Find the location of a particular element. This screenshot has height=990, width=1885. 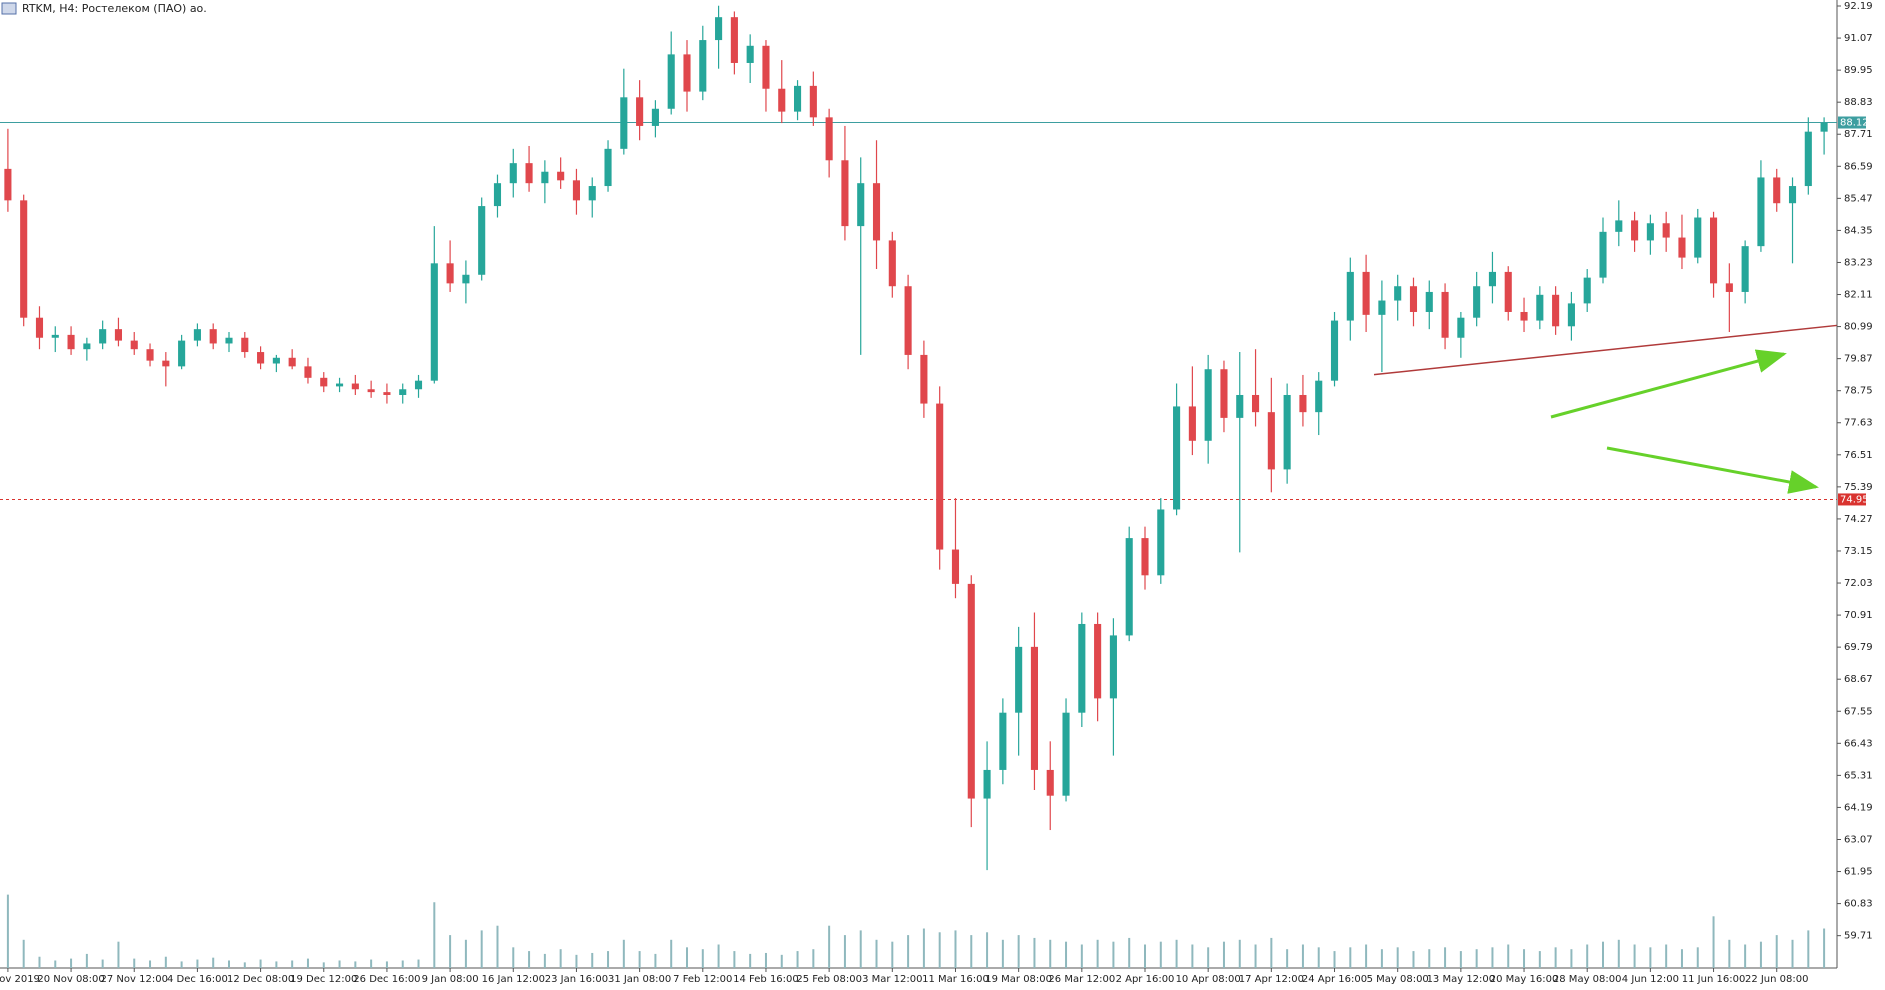

y-tick-label: 91.07 is located at coordinates (1858, 38).